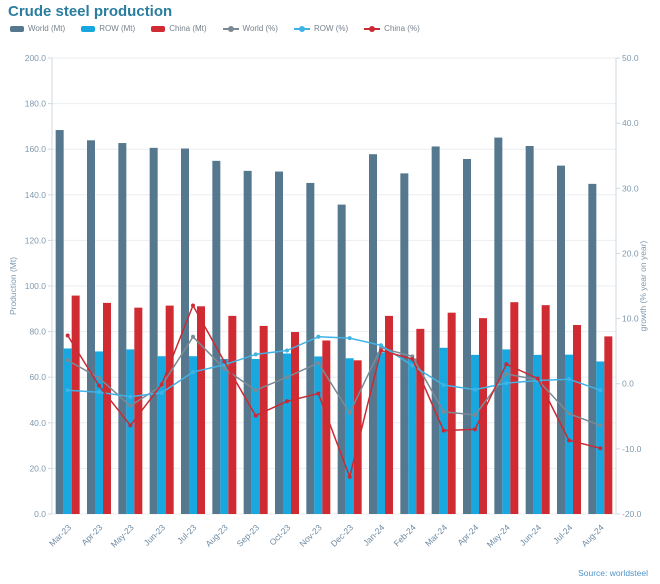  I want to click on line-path, so click(334, 381).